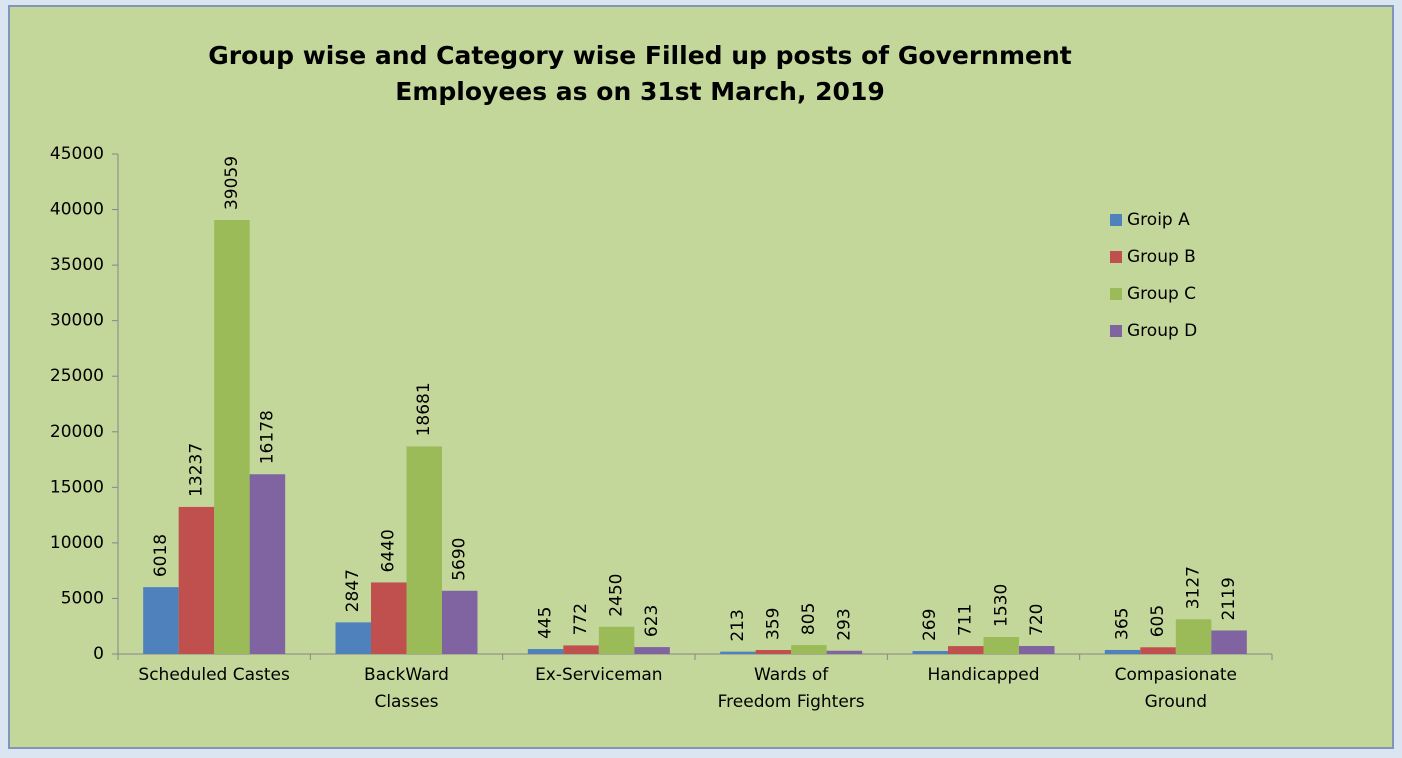 This screenshot has width=1402, height=758. I want to click on y-tick-label: 20000, so click(77, 432).